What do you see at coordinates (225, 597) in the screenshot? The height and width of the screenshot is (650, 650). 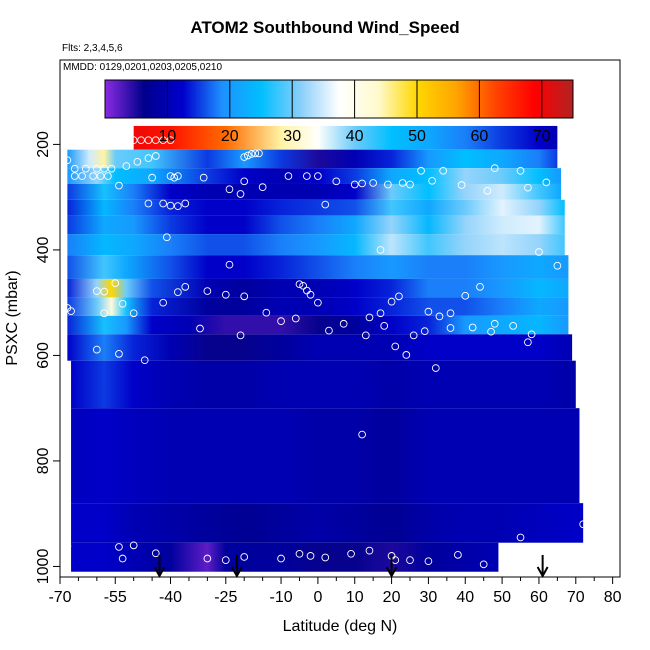 I see `x-tick-label: -25` at bounding box center [225, 597].